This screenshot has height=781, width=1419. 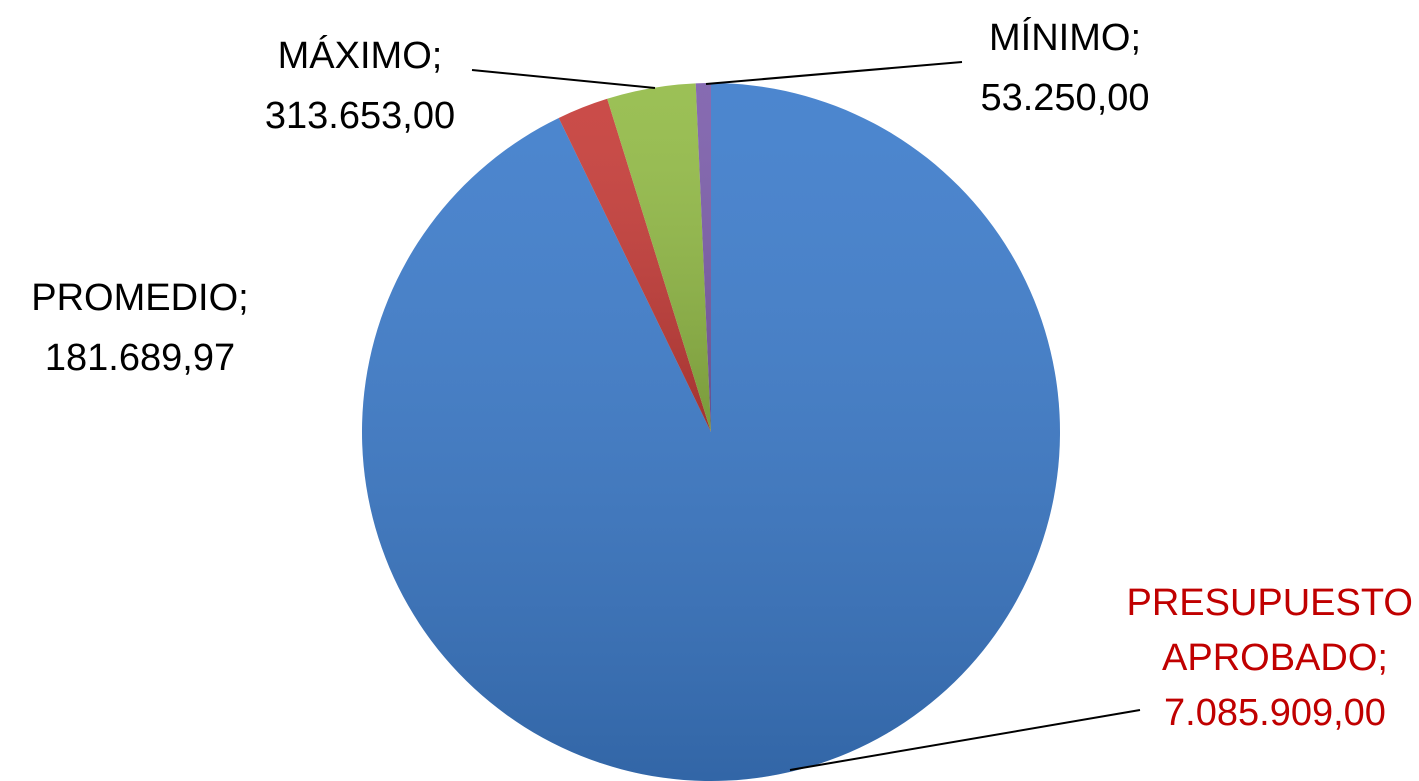 What do you see at coordinates (1272, 603) in the screenshot?
I see `label-line: PRESUPUESTO` at bounding box center [1272, 603].